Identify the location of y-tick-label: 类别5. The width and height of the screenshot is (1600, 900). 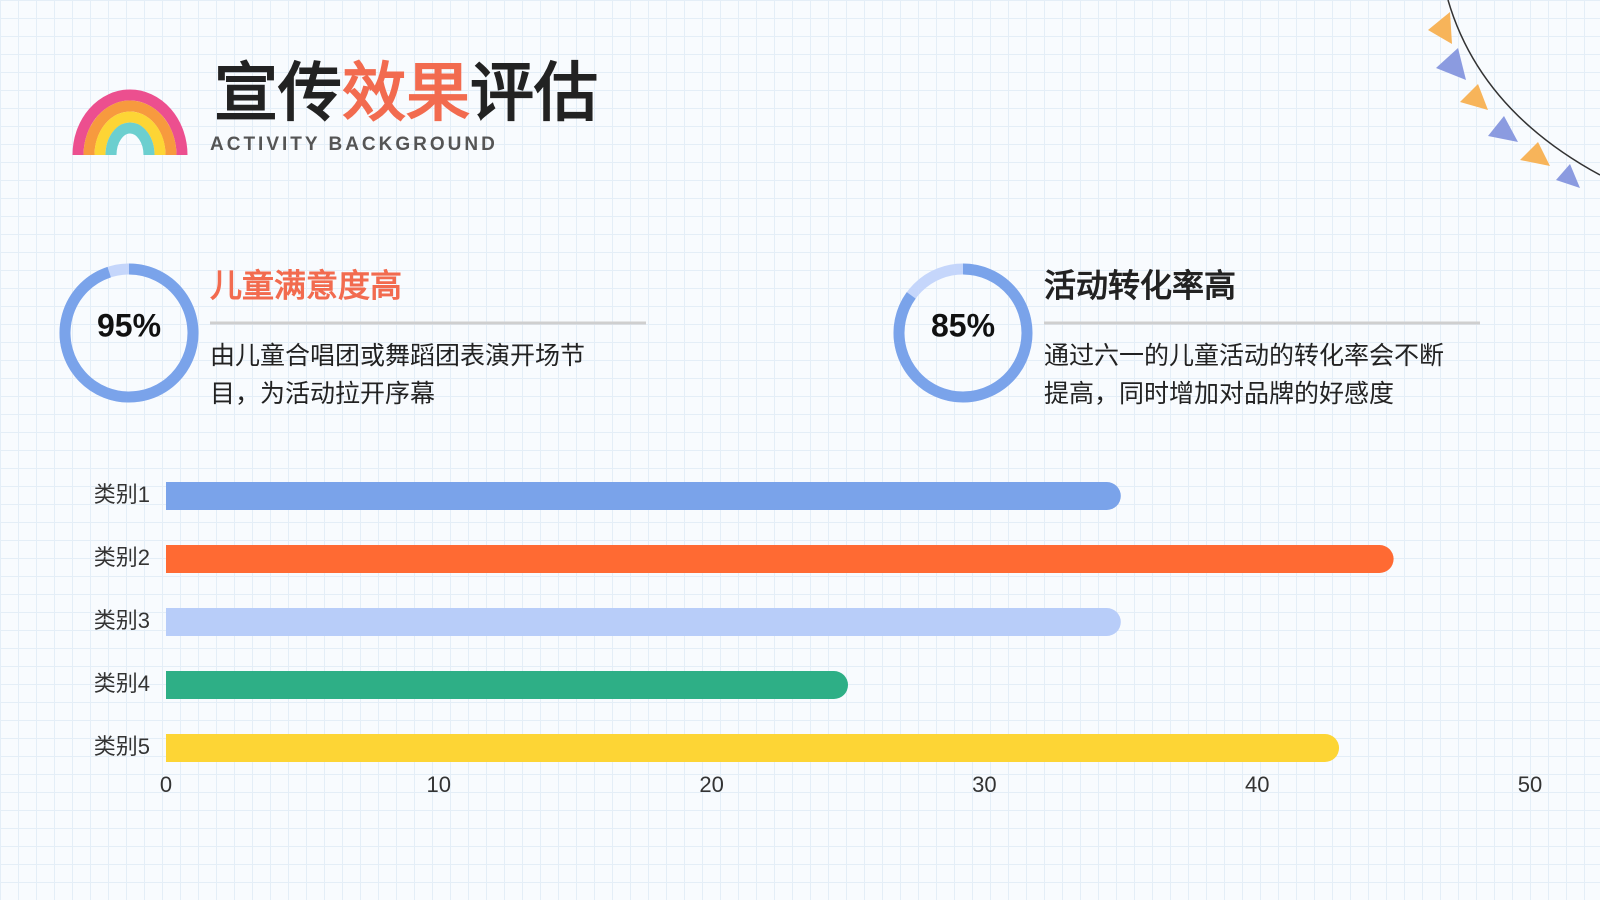
(122, 746).